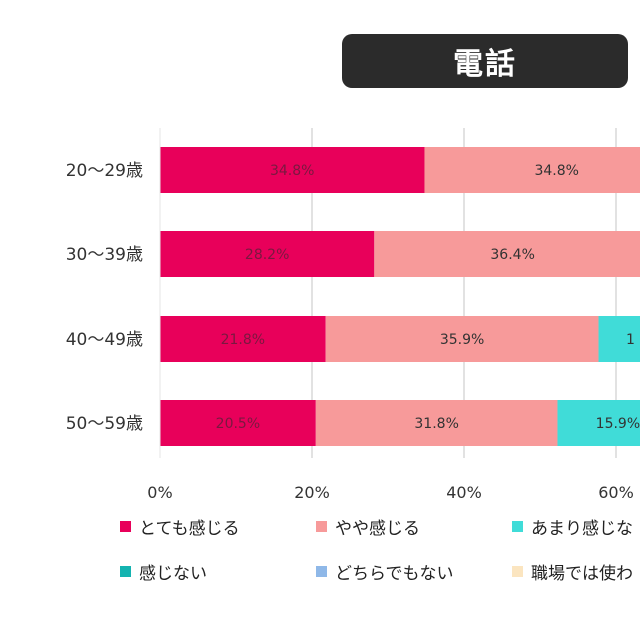 The width and height of the screenshot is (640, 640). Describe the element at coordinates (582, 529) in the screenshot. I see `legend-label: あまり感じな` at that location.